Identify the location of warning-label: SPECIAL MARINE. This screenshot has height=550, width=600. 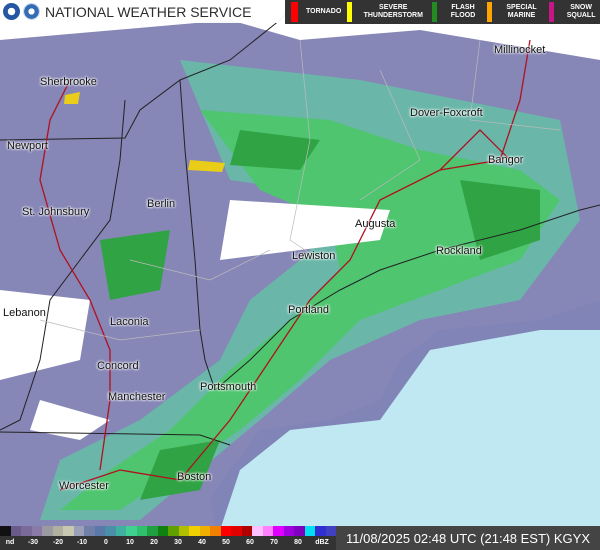
(521, 11).